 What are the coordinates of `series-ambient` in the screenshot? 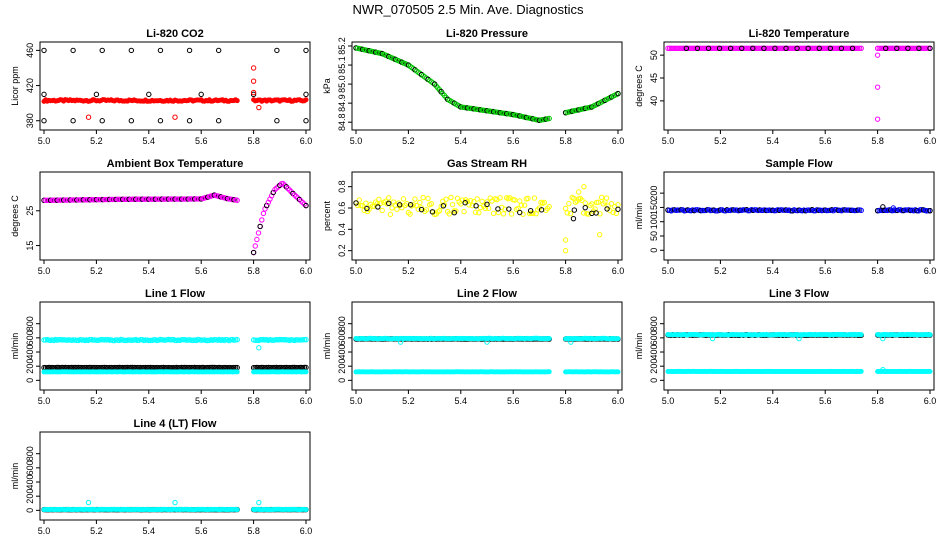 It's located at (175, 218).